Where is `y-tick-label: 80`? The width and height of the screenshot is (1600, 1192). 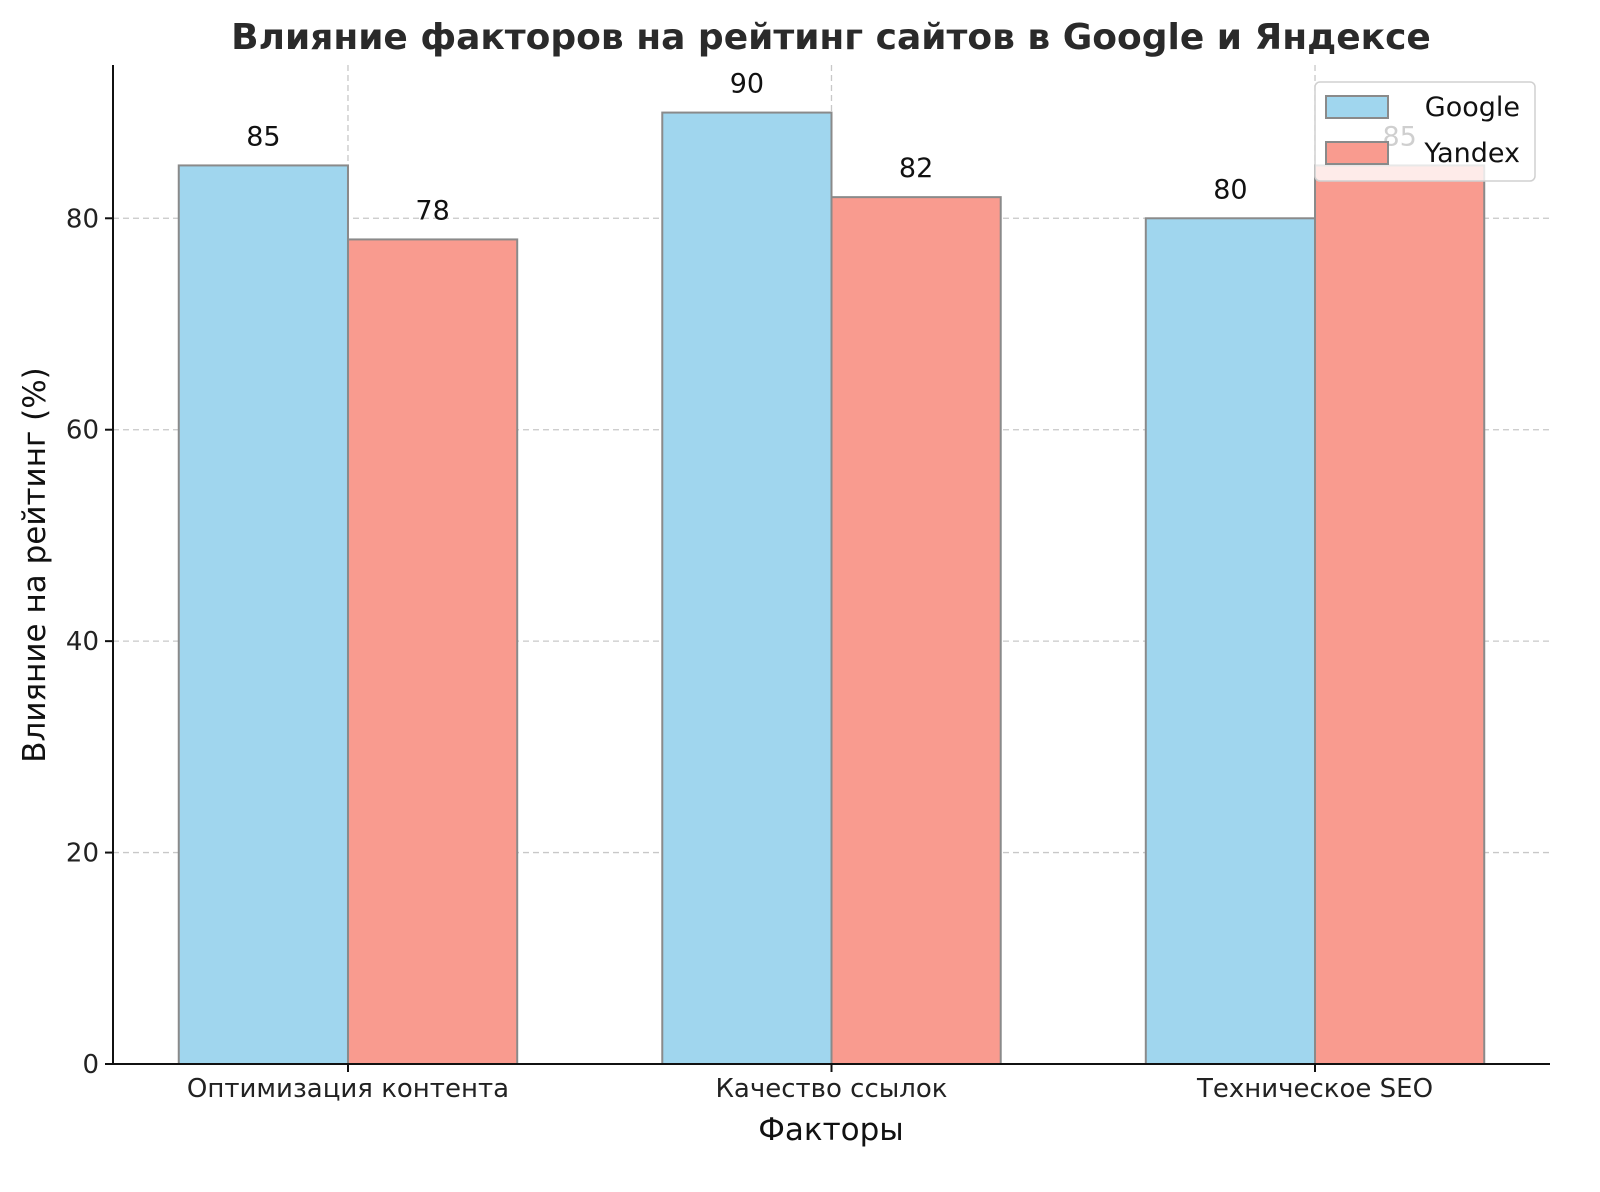
y-tick-label: 80 is located at coordinates (82, 219).